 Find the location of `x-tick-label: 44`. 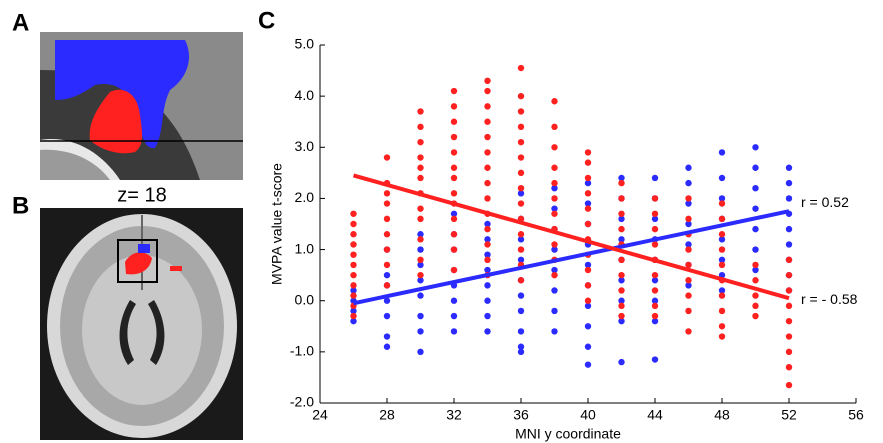

x-tick-label: 44 is located at coordinates (655, 415).